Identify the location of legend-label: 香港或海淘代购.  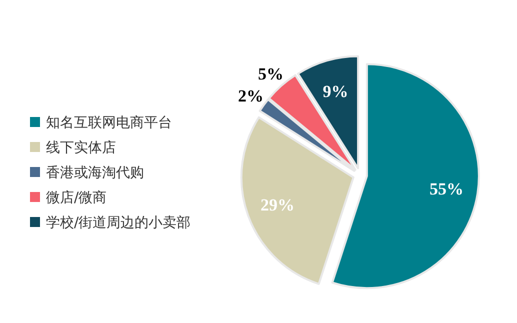
(95, 173).